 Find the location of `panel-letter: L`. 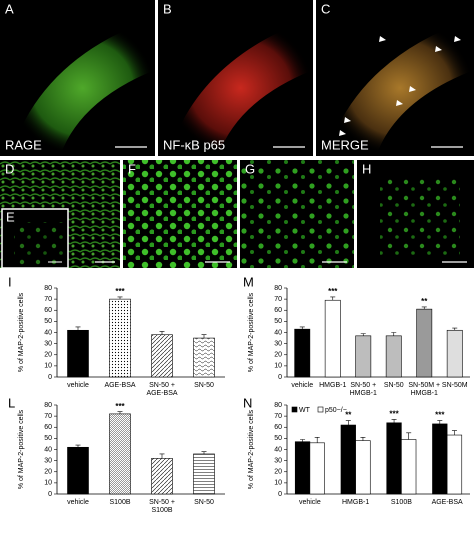

panel-letter: L is located at coordinates (11, 402).